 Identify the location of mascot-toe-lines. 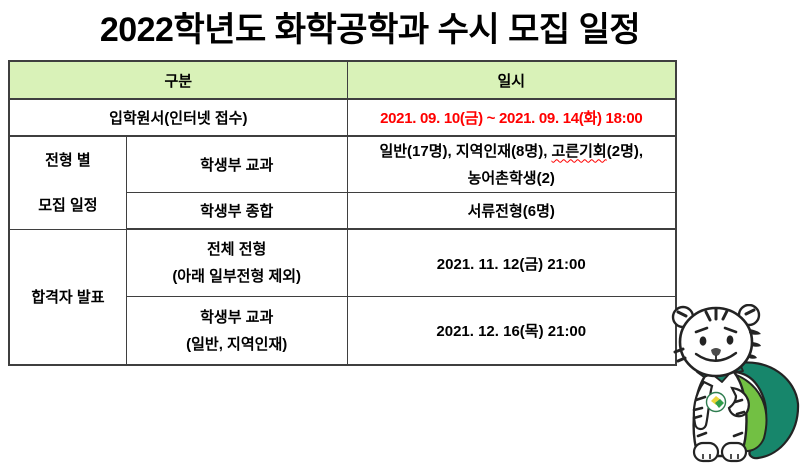
(720, 456).